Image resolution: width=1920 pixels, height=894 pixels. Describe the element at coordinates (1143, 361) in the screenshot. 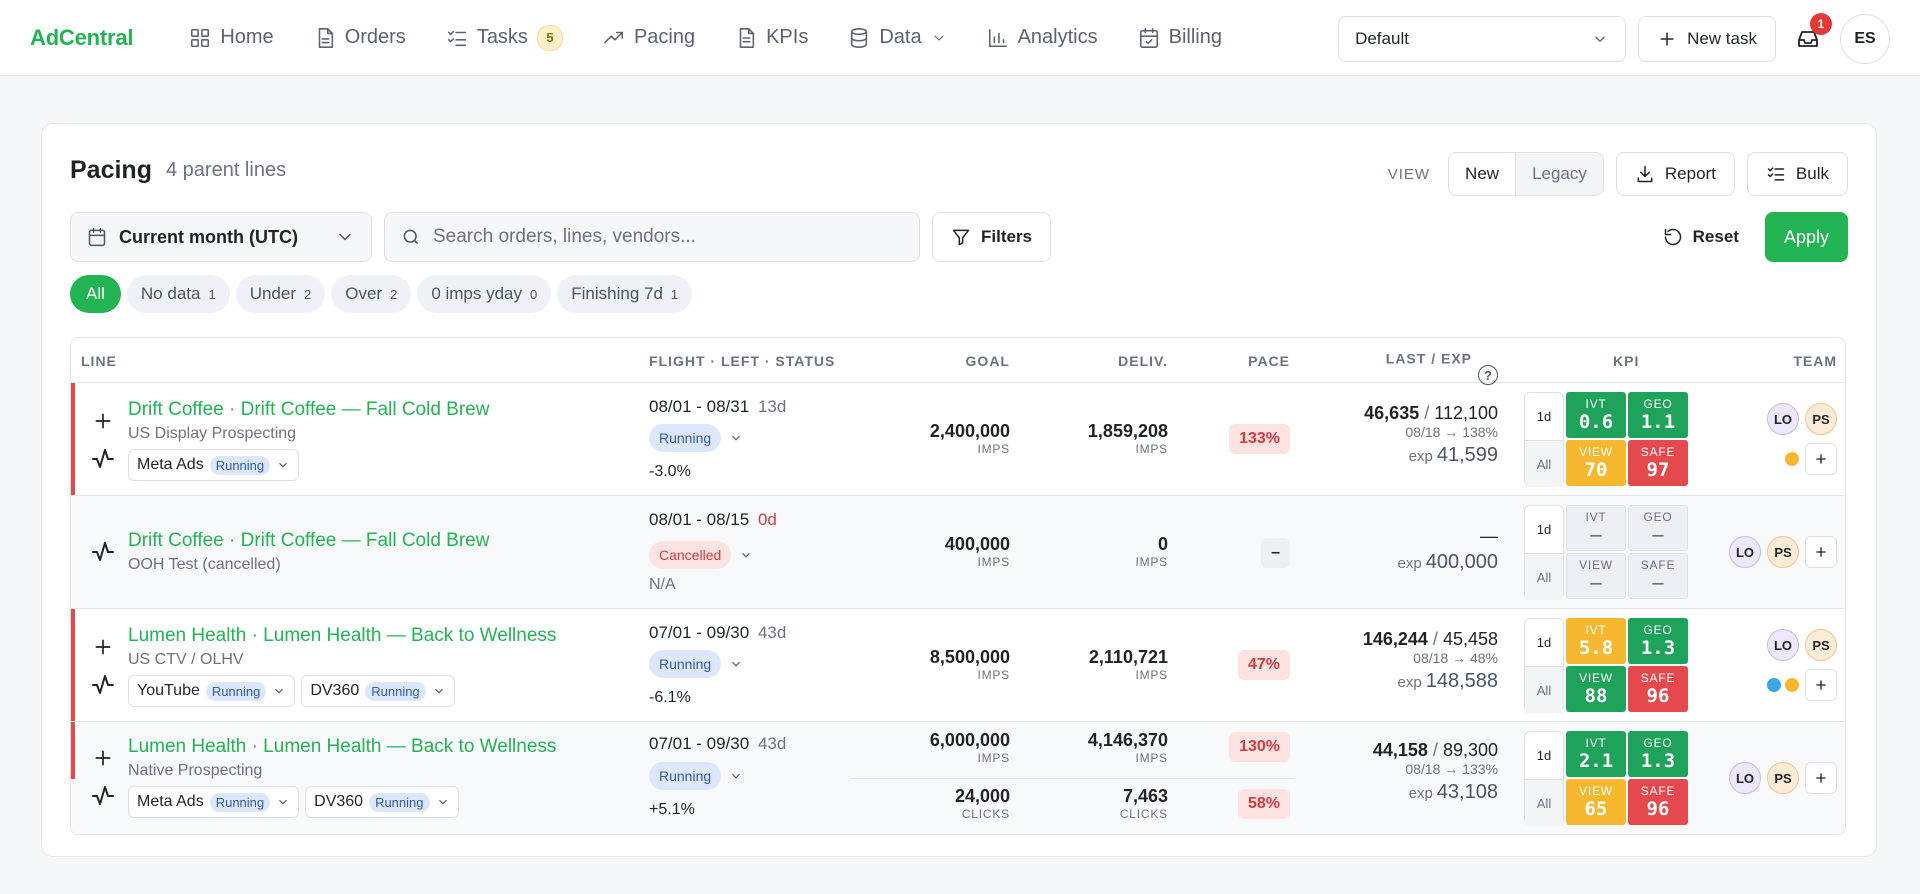

I see `col-deliv: DELIV.` at that location.